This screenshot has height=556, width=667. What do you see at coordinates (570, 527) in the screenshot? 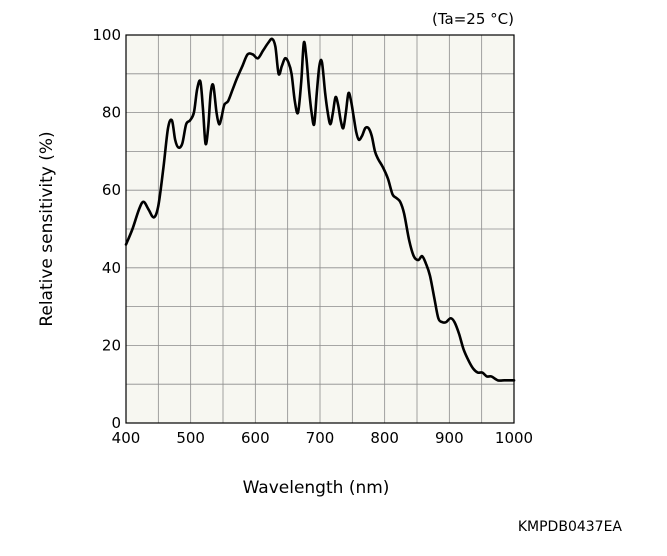
I see `document-code: KMPDB0437EA` at bounding box center [570, 527].